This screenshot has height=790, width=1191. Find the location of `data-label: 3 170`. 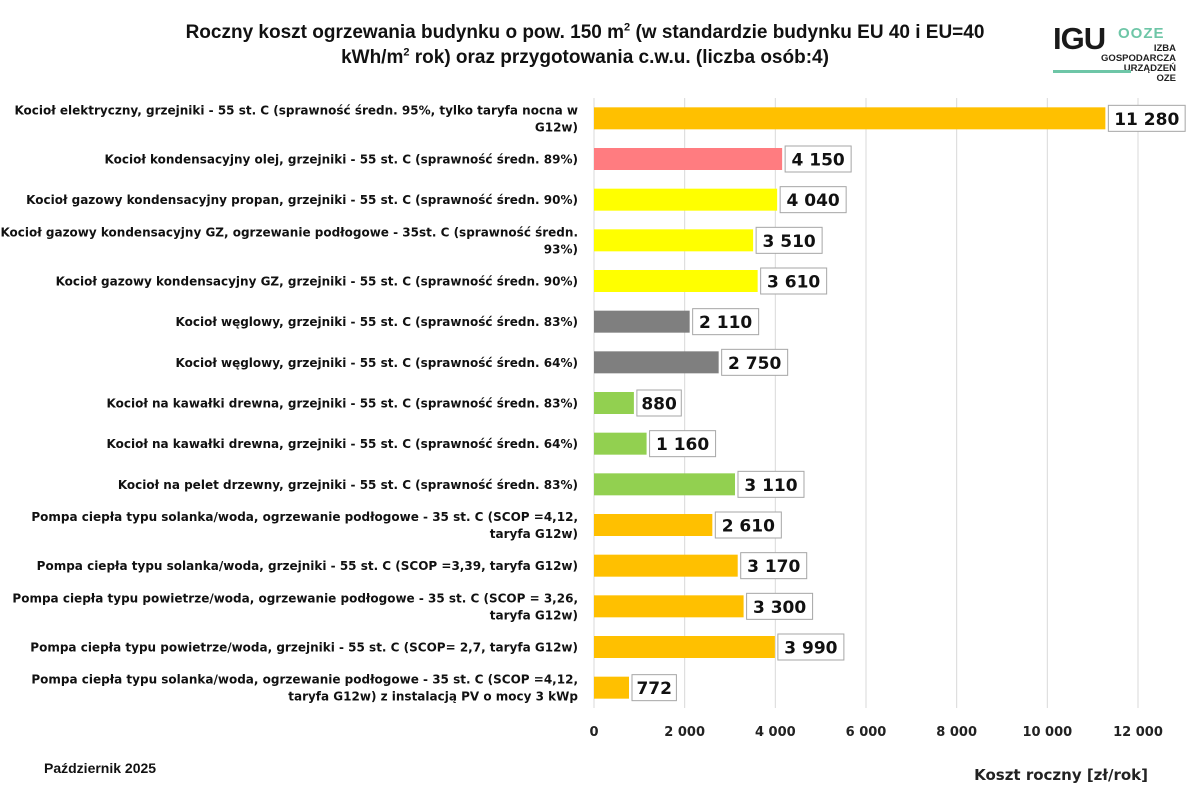

data-label: 3 170 is located at coordinates (773, 567).